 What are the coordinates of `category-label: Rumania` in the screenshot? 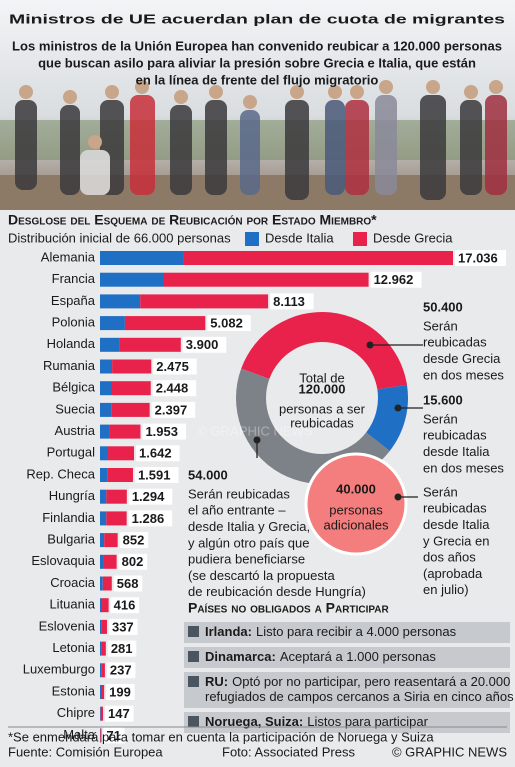 It's located at (69, 365).